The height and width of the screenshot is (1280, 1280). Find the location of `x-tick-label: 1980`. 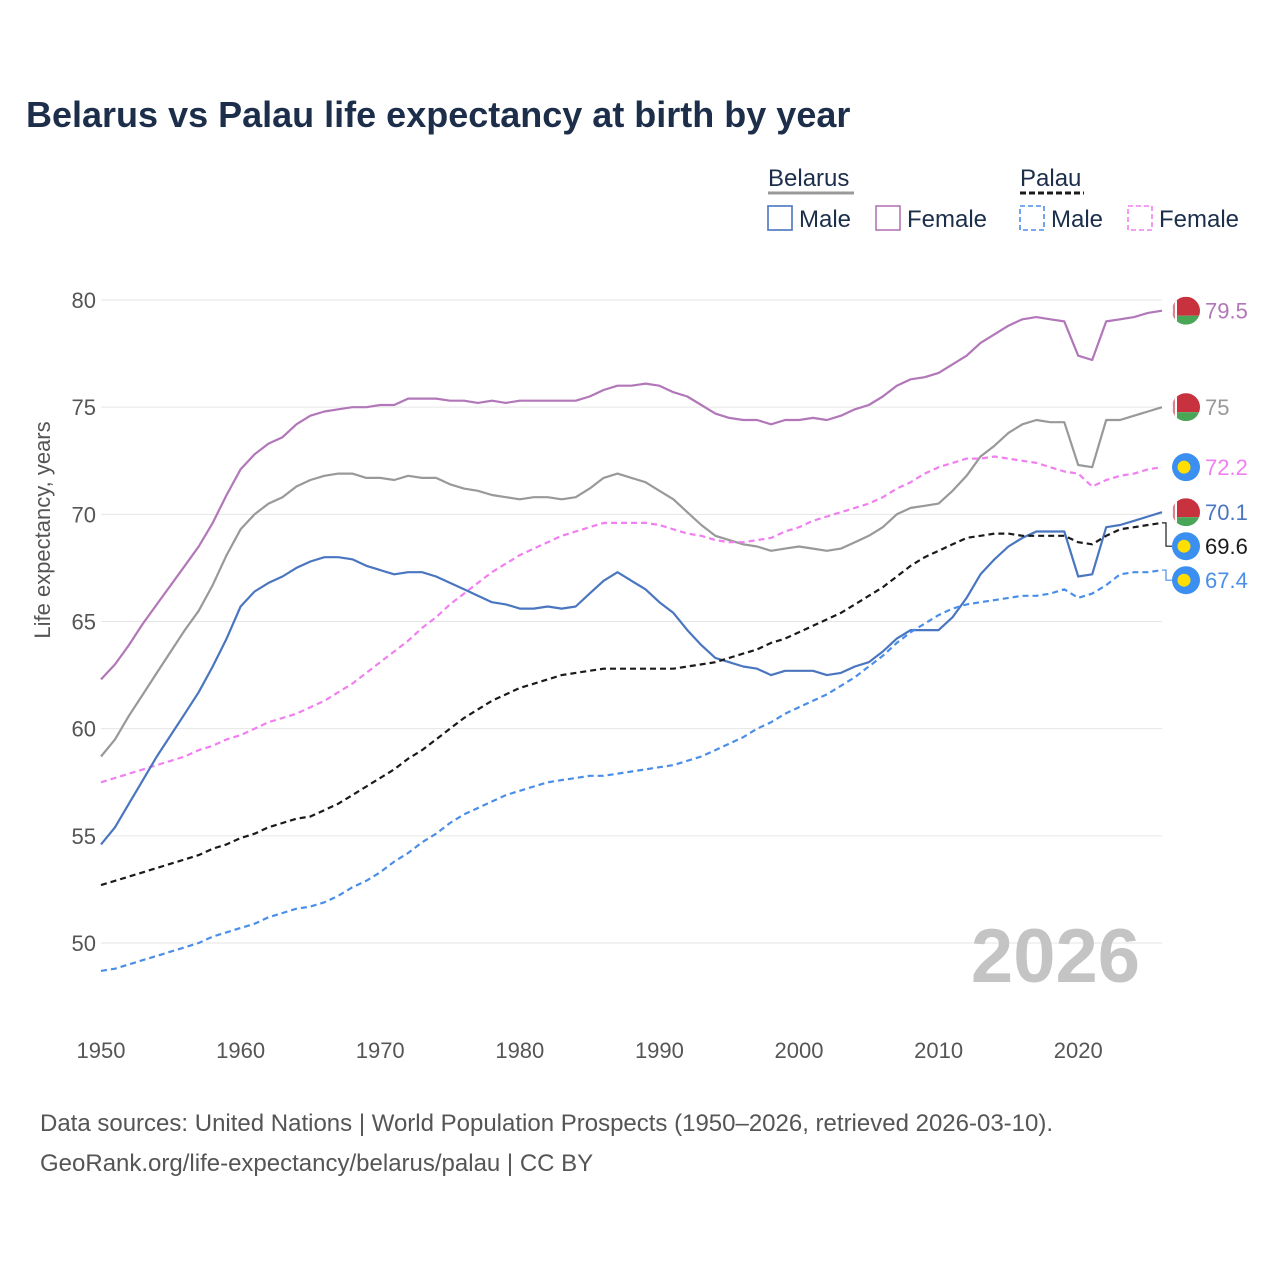

x-tick-label: 1980 is located at coordinates (519, 1050).